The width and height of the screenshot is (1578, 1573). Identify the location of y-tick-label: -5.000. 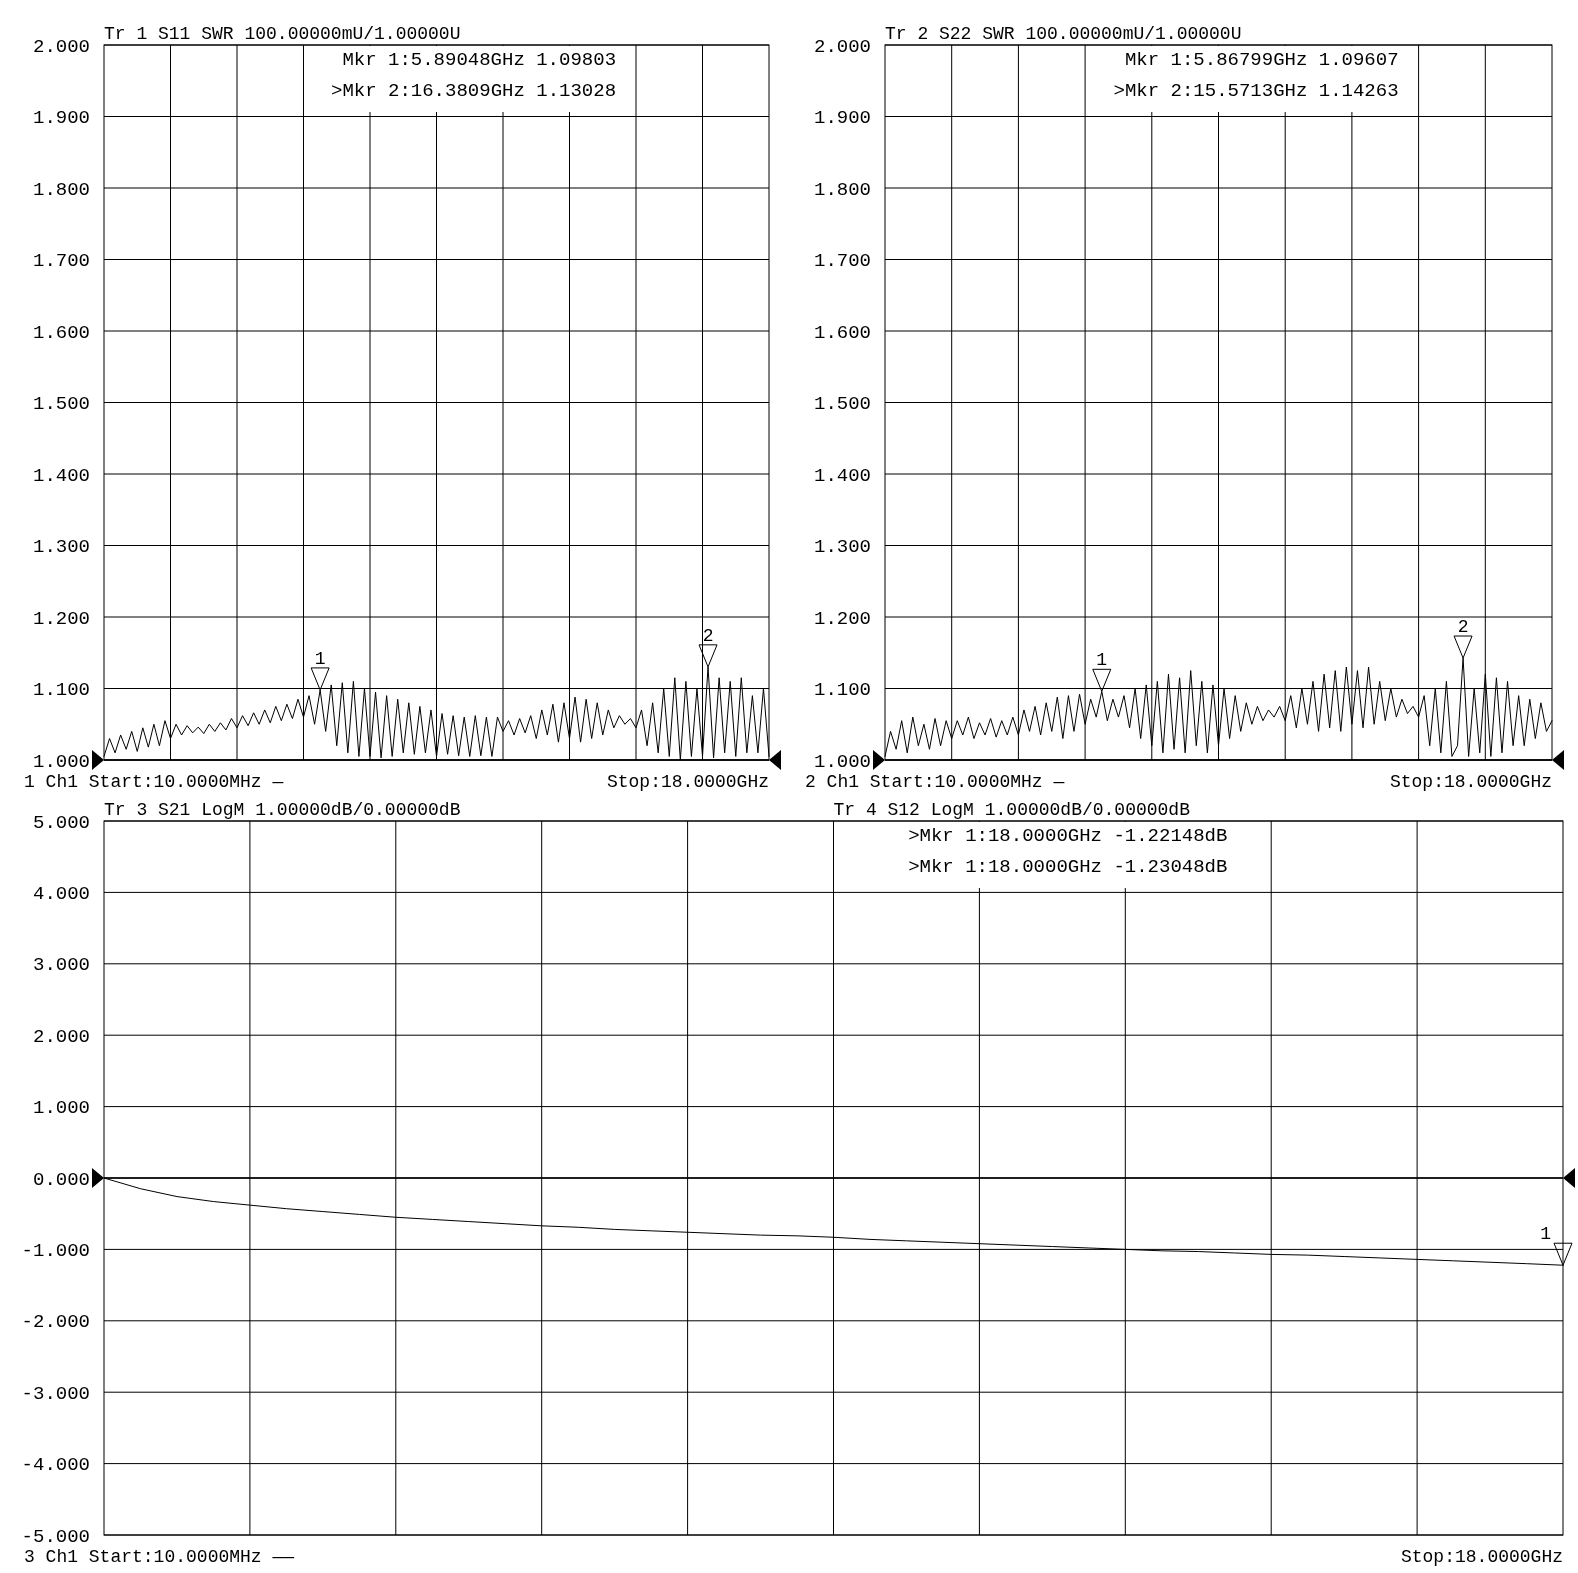
(55, 1536).